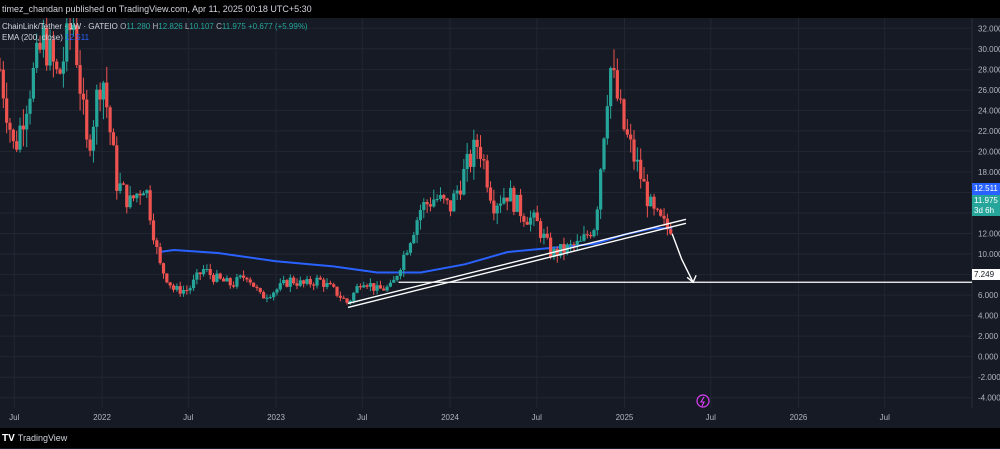 The image size is (1000, 449). What do you see at coordinates (32, 37) in the screenshot?
I see `ema-indicator-label: EMA (200, close)` at bounding box center [32, 37].